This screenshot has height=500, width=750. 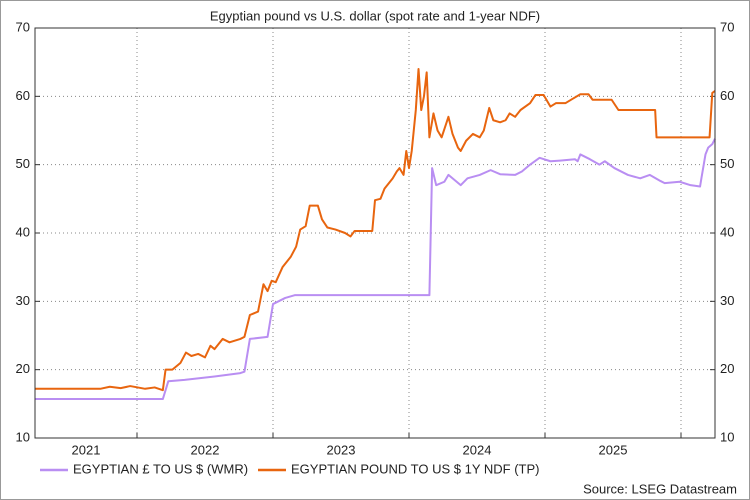 What do you see at coordinates (613, 449) in the screenshot?
I see `x-tick-label: 2025` at bounding box center [613, 449].